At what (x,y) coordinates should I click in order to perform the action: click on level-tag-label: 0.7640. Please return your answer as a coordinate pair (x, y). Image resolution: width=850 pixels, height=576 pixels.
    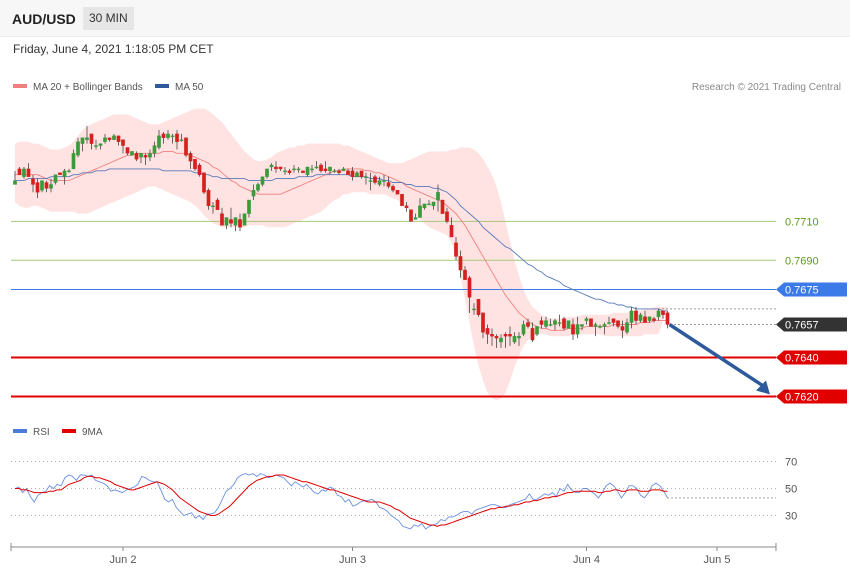
    Looking at the image, I should click on (802, 359).